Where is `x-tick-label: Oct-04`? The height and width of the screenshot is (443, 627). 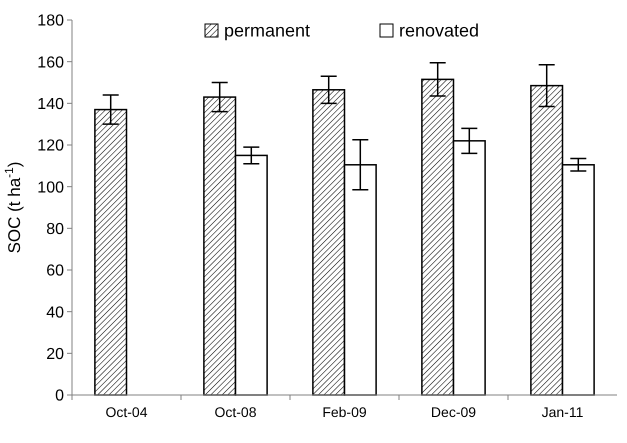
x-tick-label: Oct-04 is located at coordinates (126, 412).